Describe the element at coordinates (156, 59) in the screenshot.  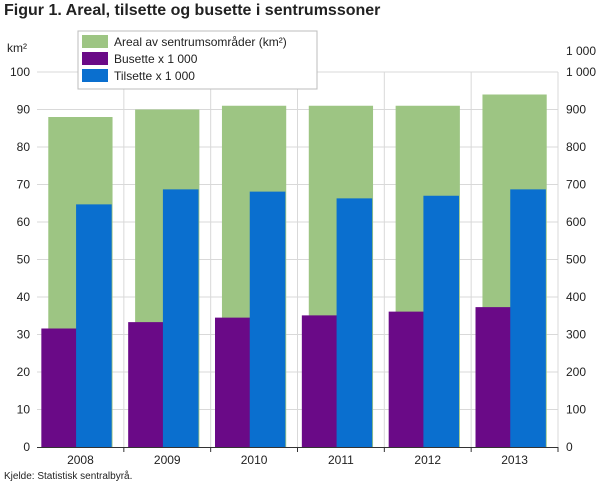
I see `legend-label: Busette x 1 000` at that location.